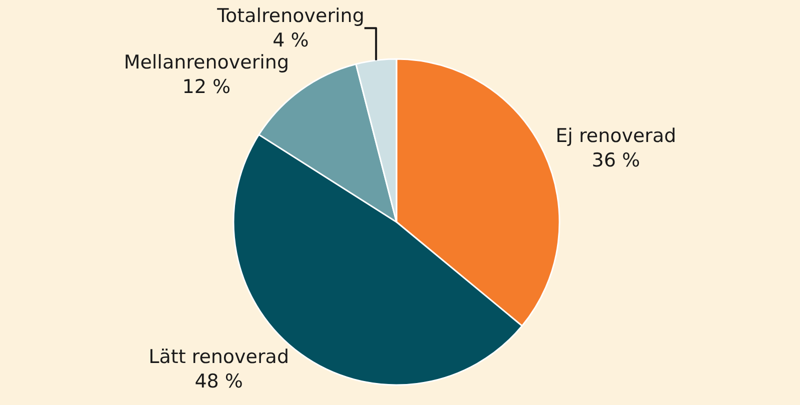 The width and height of the screenshot is (800, 405). What do you see at coordinates (207, 62) in the screenshot?
I see `slice-label: Mellanrenovering` at bounding box center [207, 62].